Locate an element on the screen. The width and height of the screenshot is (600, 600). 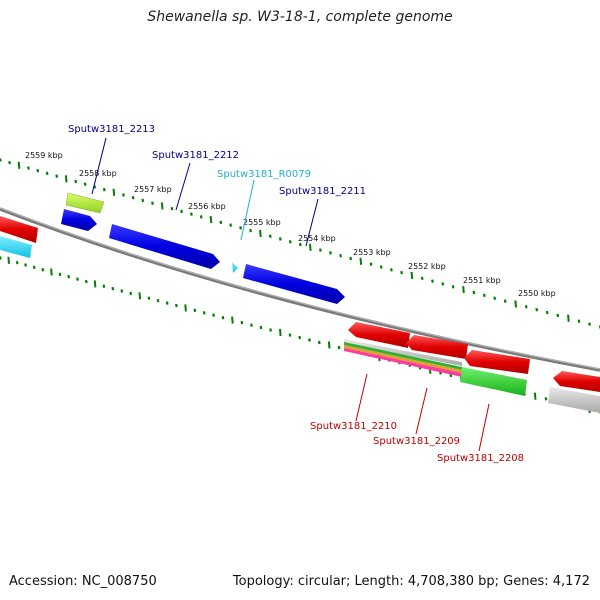
feature-green-band is located at coordinates (403, 356).